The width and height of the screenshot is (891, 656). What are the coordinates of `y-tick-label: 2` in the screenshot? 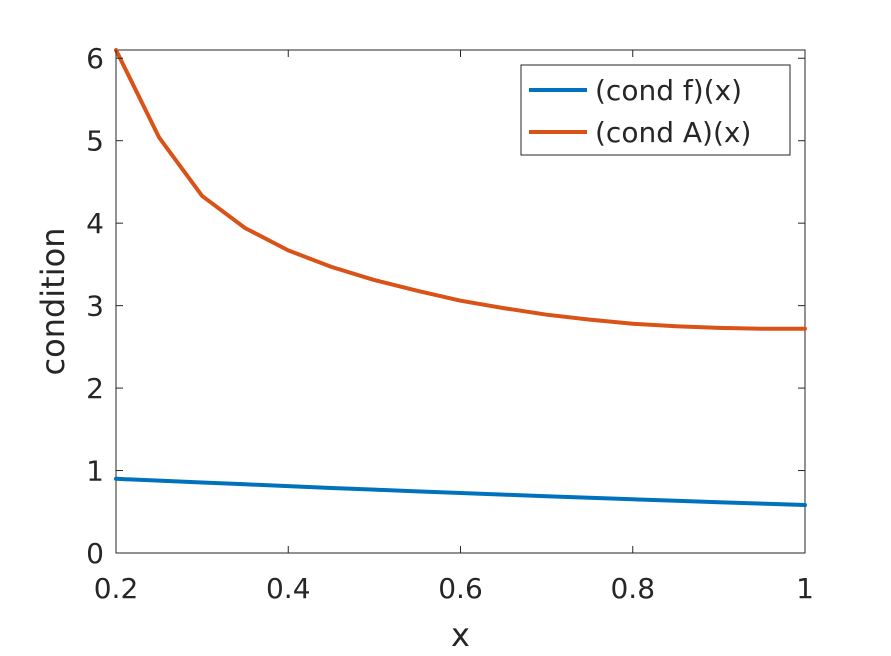 It's located at (95, 388).